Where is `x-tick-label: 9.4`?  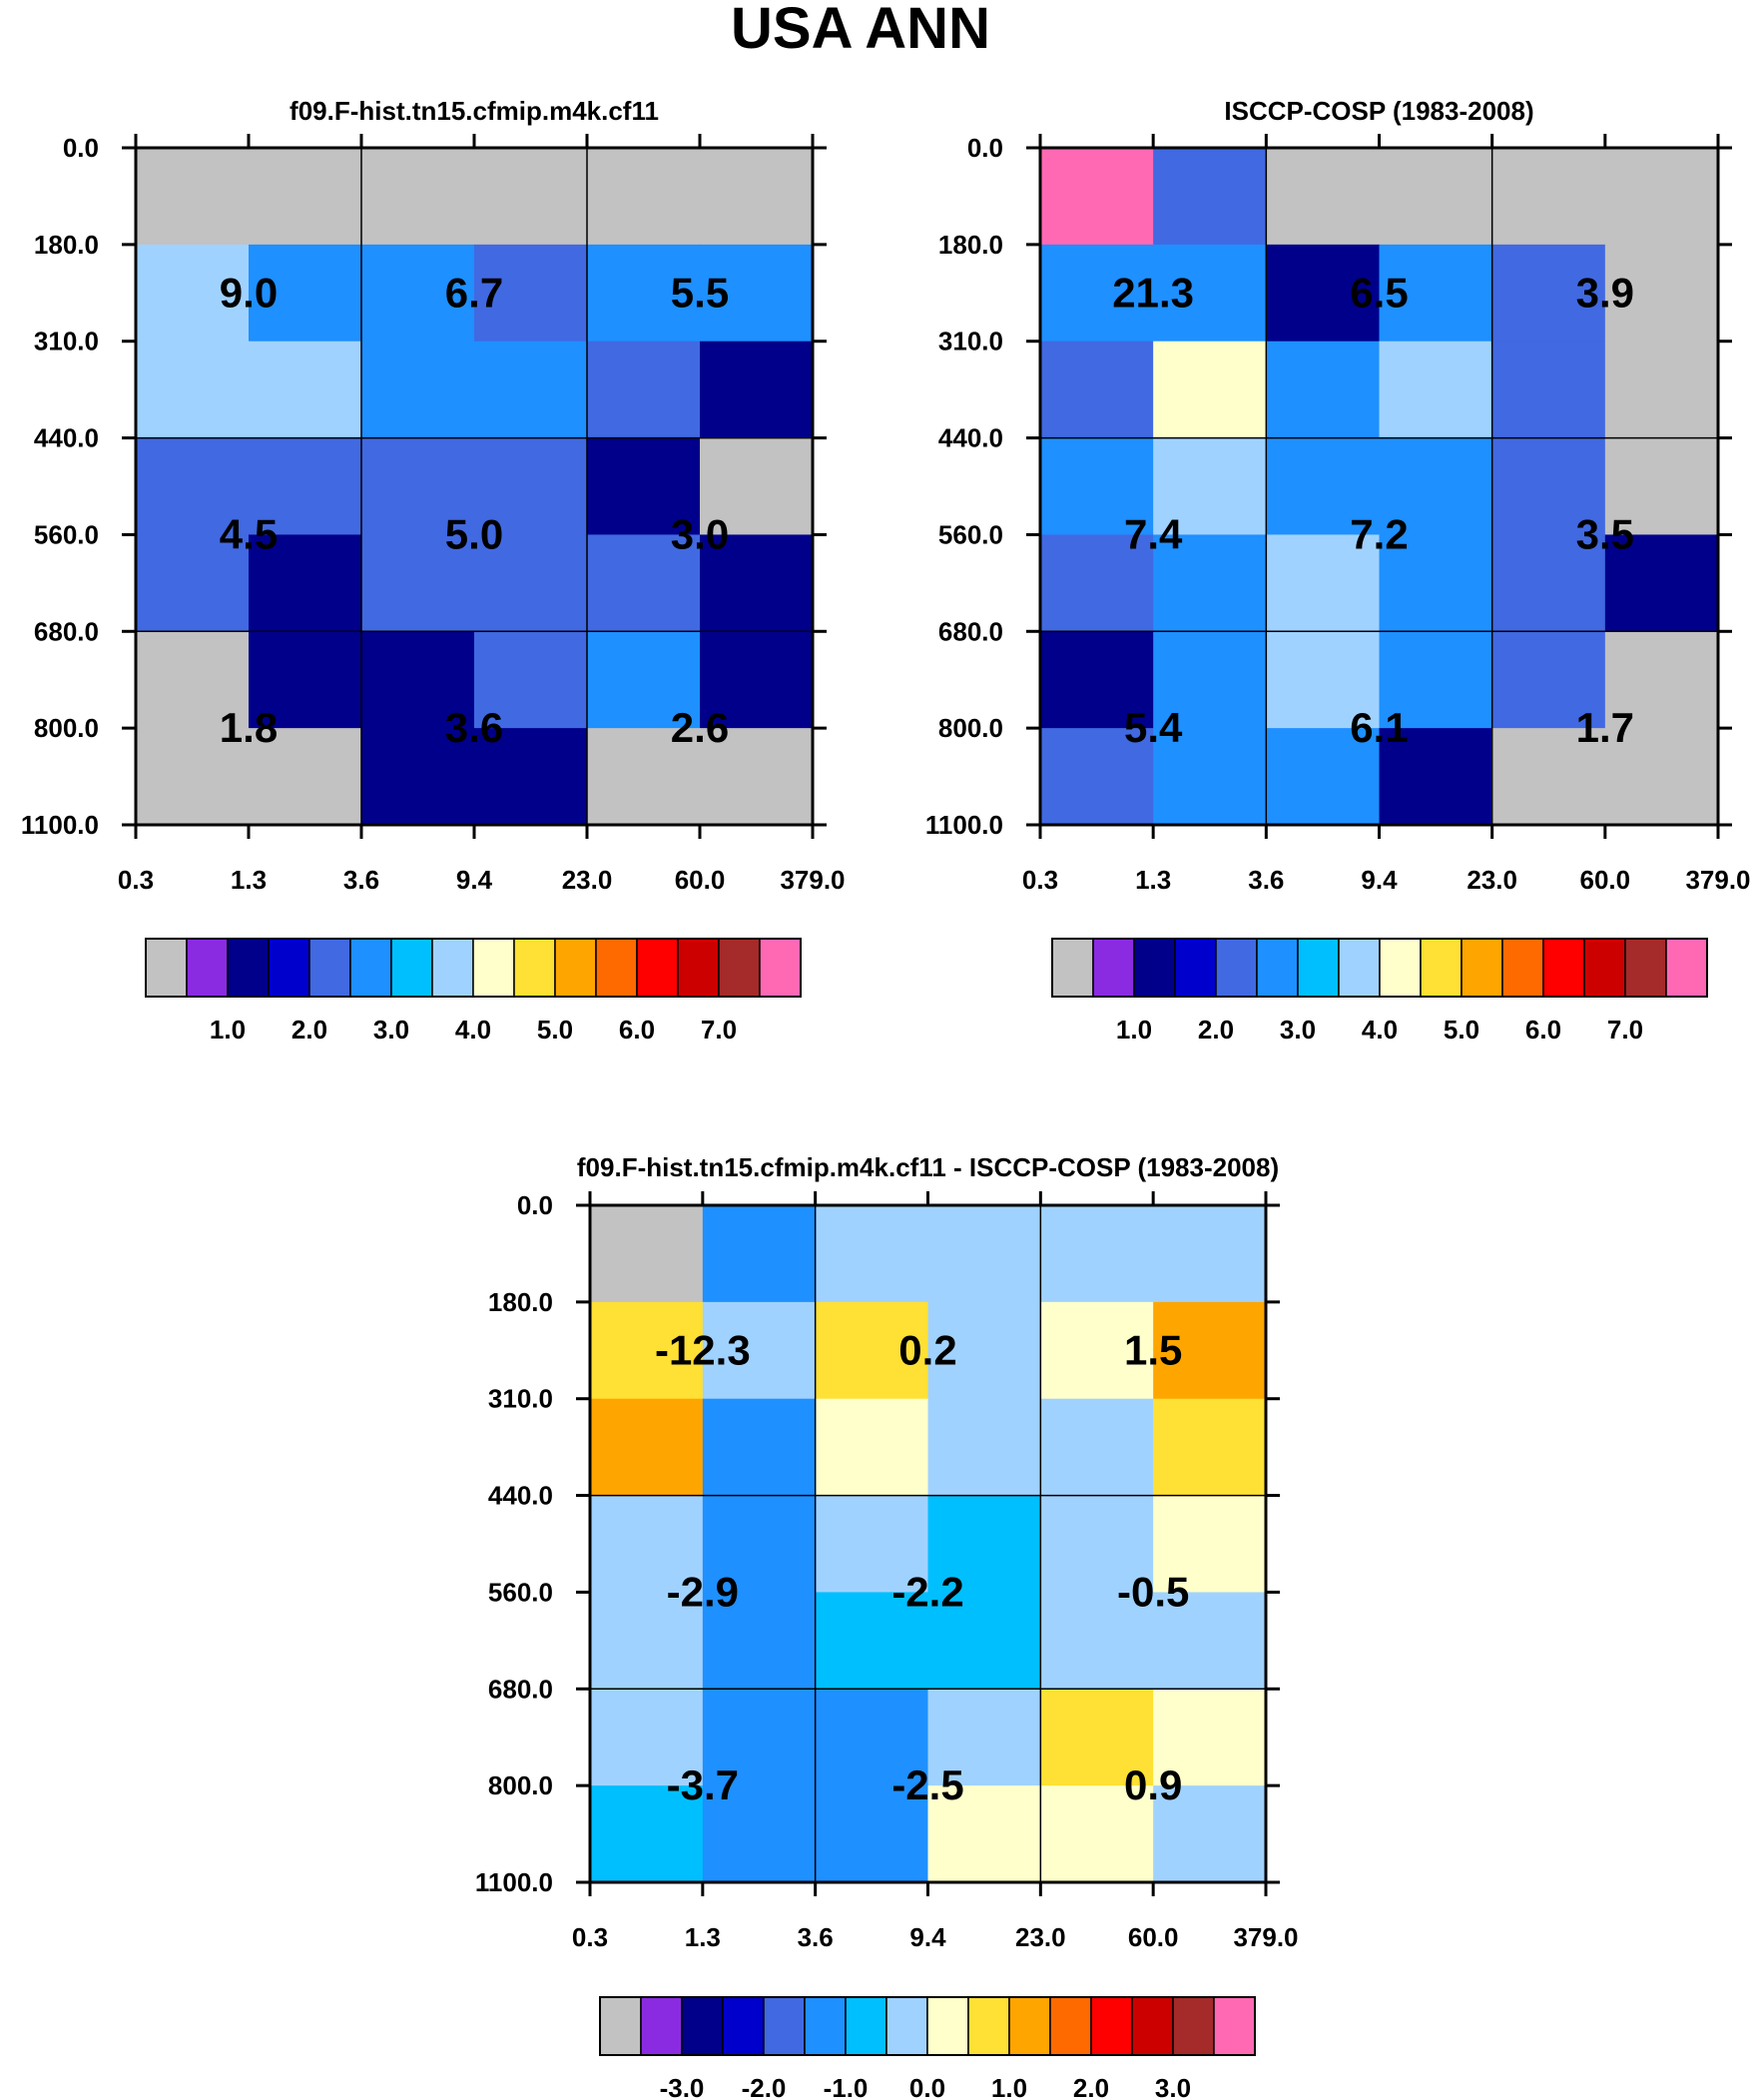 x-tick-label: 9.4 is located at coordinates (927, 1937).